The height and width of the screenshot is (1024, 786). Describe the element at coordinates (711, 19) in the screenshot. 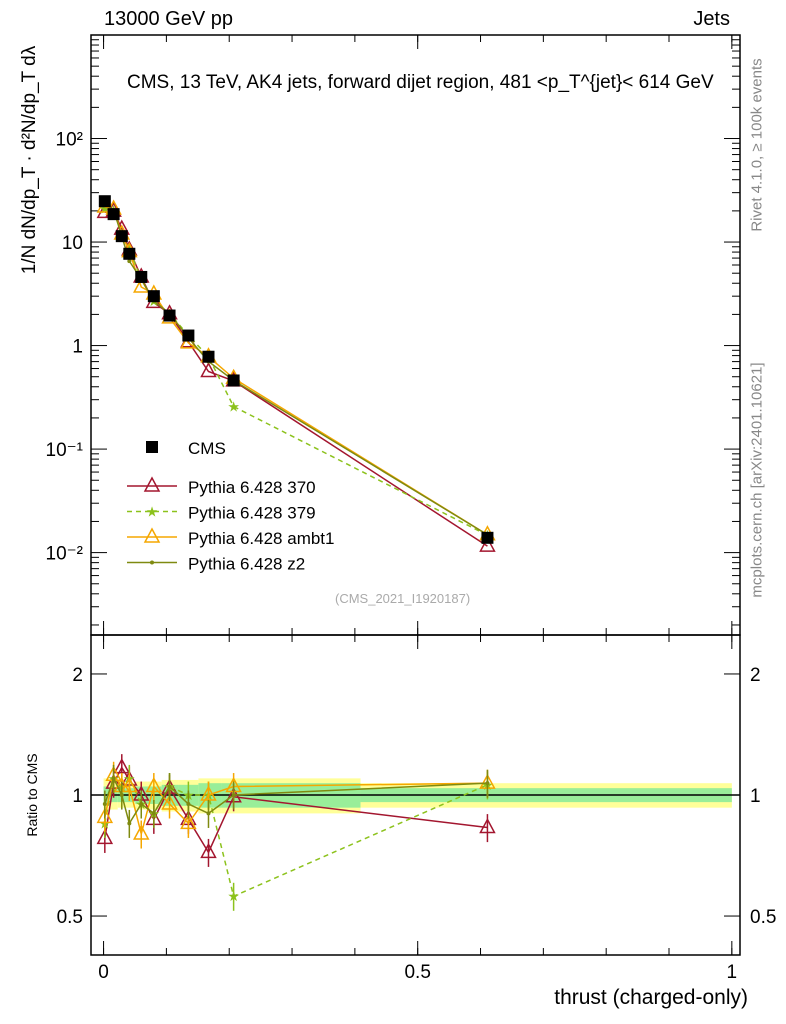

I see `header-right: Jets` at that location.